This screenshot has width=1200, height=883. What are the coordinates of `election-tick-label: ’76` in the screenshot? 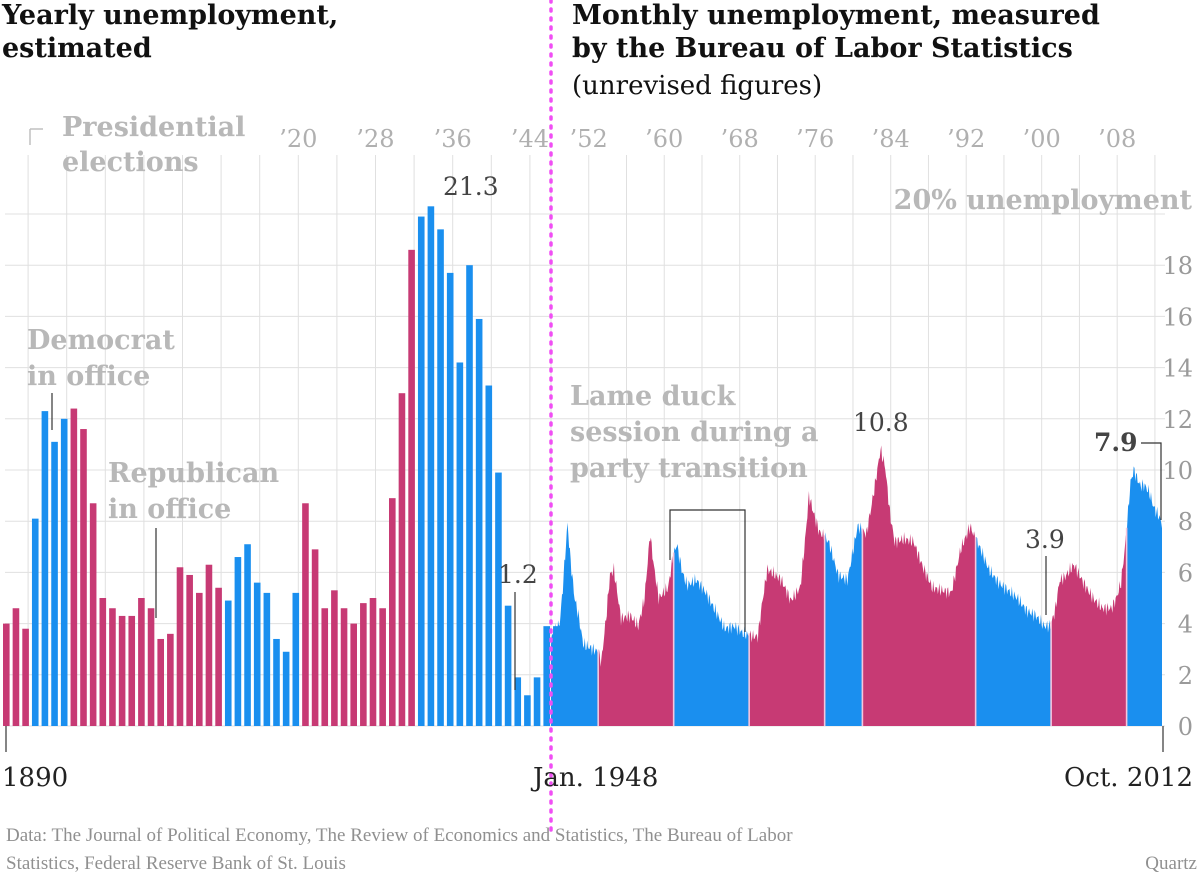 It's located at (815, 139).